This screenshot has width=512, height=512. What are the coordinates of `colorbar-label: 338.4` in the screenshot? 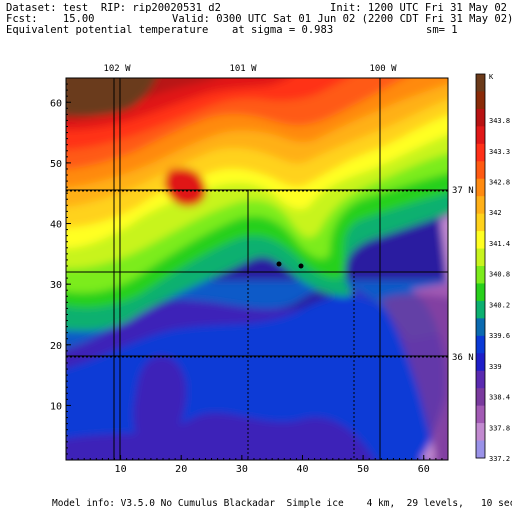 It's located at (499, 398).